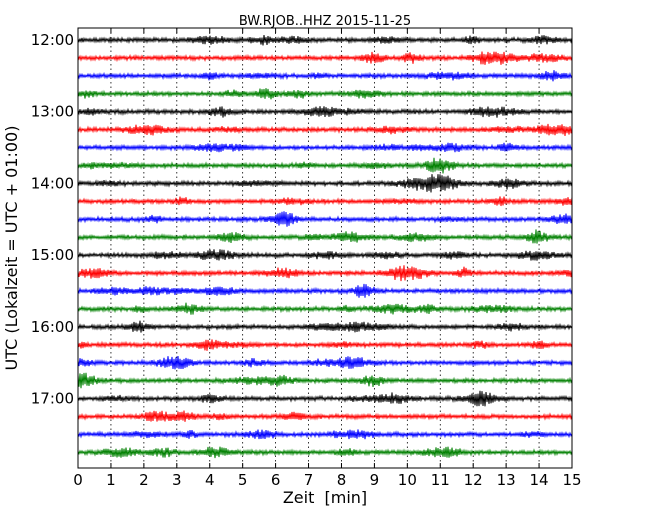 Image resolution: width=650 pixels, height=520 pixels. Describe the element at coordinates (506, 480) in the screenshot. I see `x-tick-label: 13` at that location.